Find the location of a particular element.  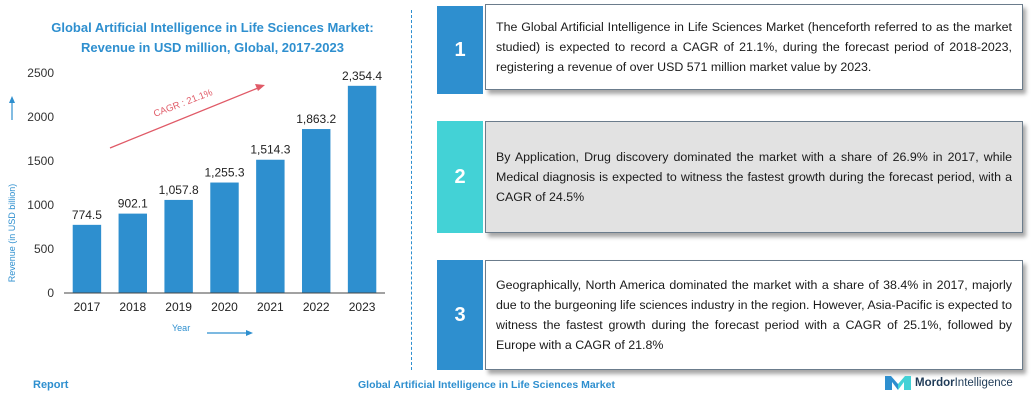

mordor-intelligence-logo: MordorIntelligence is located at coordinates (949, 383).